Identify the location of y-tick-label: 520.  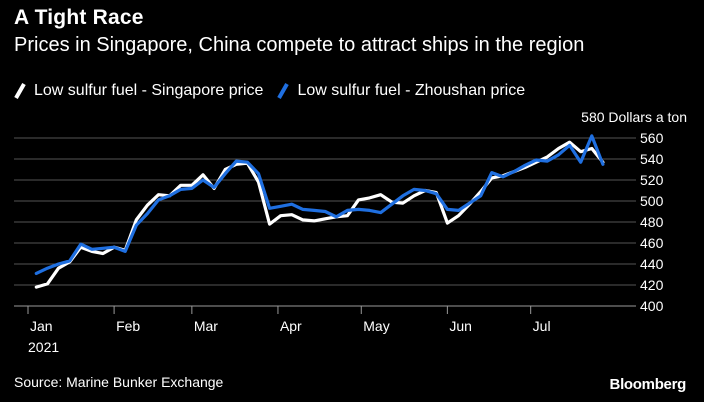
(652, 180).